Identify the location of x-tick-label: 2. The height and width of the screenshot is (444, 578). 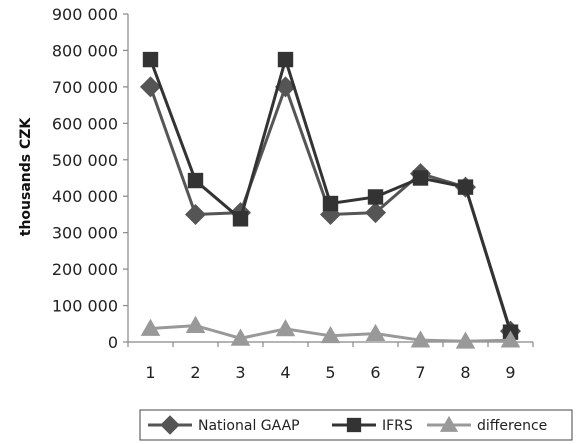
(195, 372).